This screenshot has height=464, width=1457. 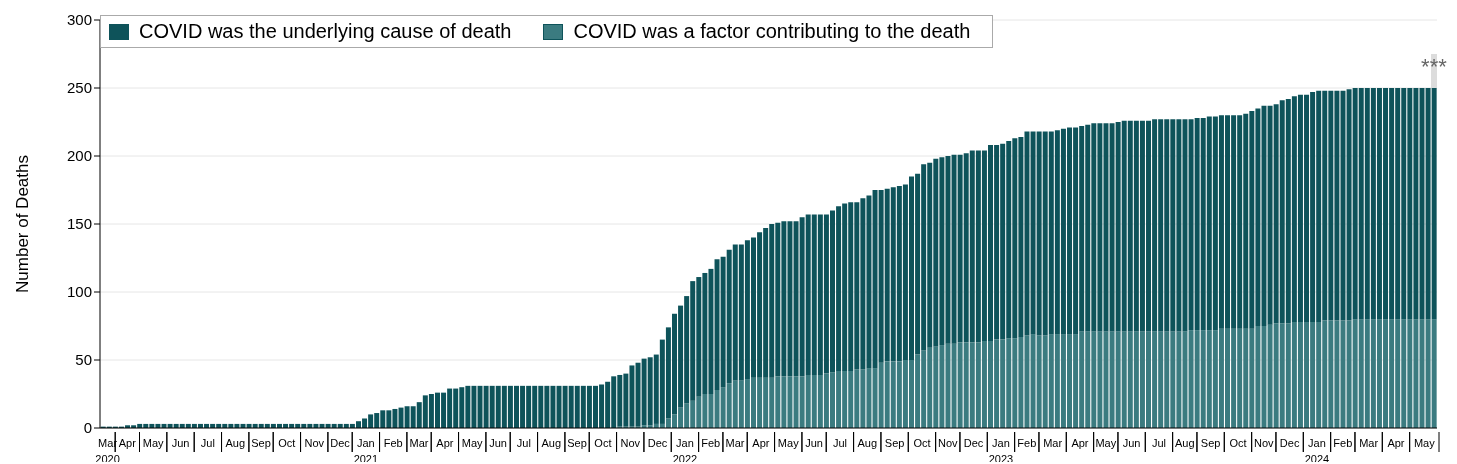 What do you see at coordinates (79, 224) in the screenshot?
I see `y-tick-label: 150` at bounding box center [79, 224].